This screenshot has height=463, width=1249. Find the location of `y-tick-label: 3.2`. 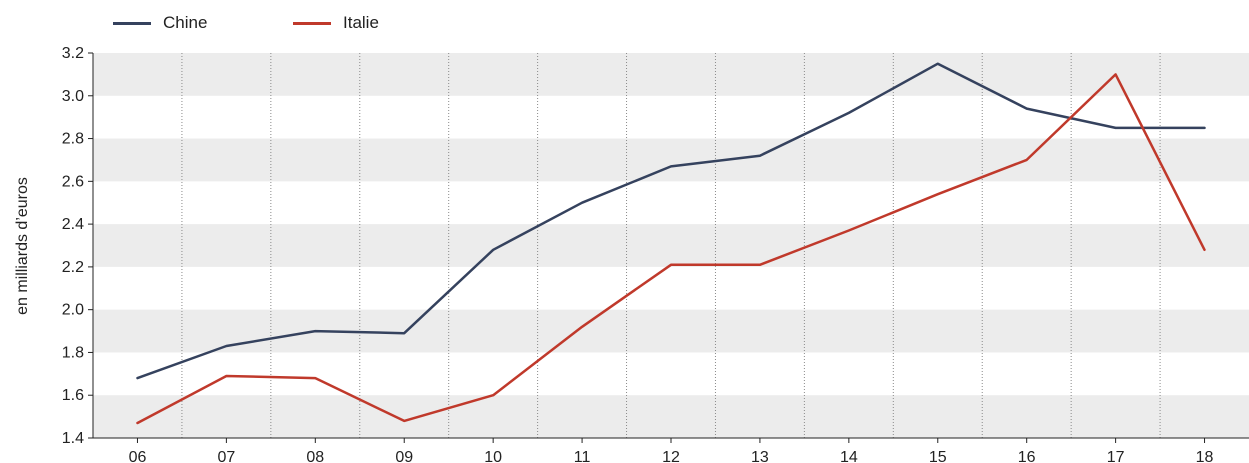

y-tick-label: 3.2 is located at coordinates (73, 53).